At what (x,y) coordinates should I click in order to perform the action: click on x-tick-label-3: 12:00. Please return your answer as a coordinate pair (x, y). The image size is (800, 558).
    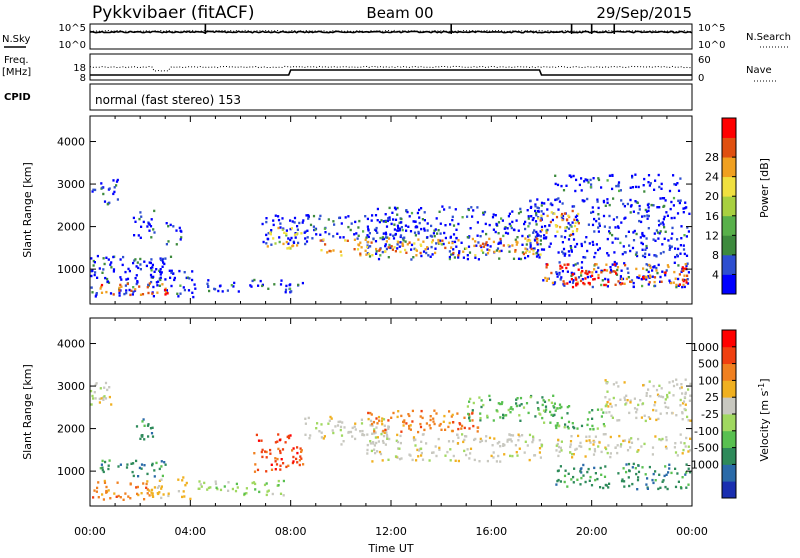
    Looking at the image, I should click on (391, 531).